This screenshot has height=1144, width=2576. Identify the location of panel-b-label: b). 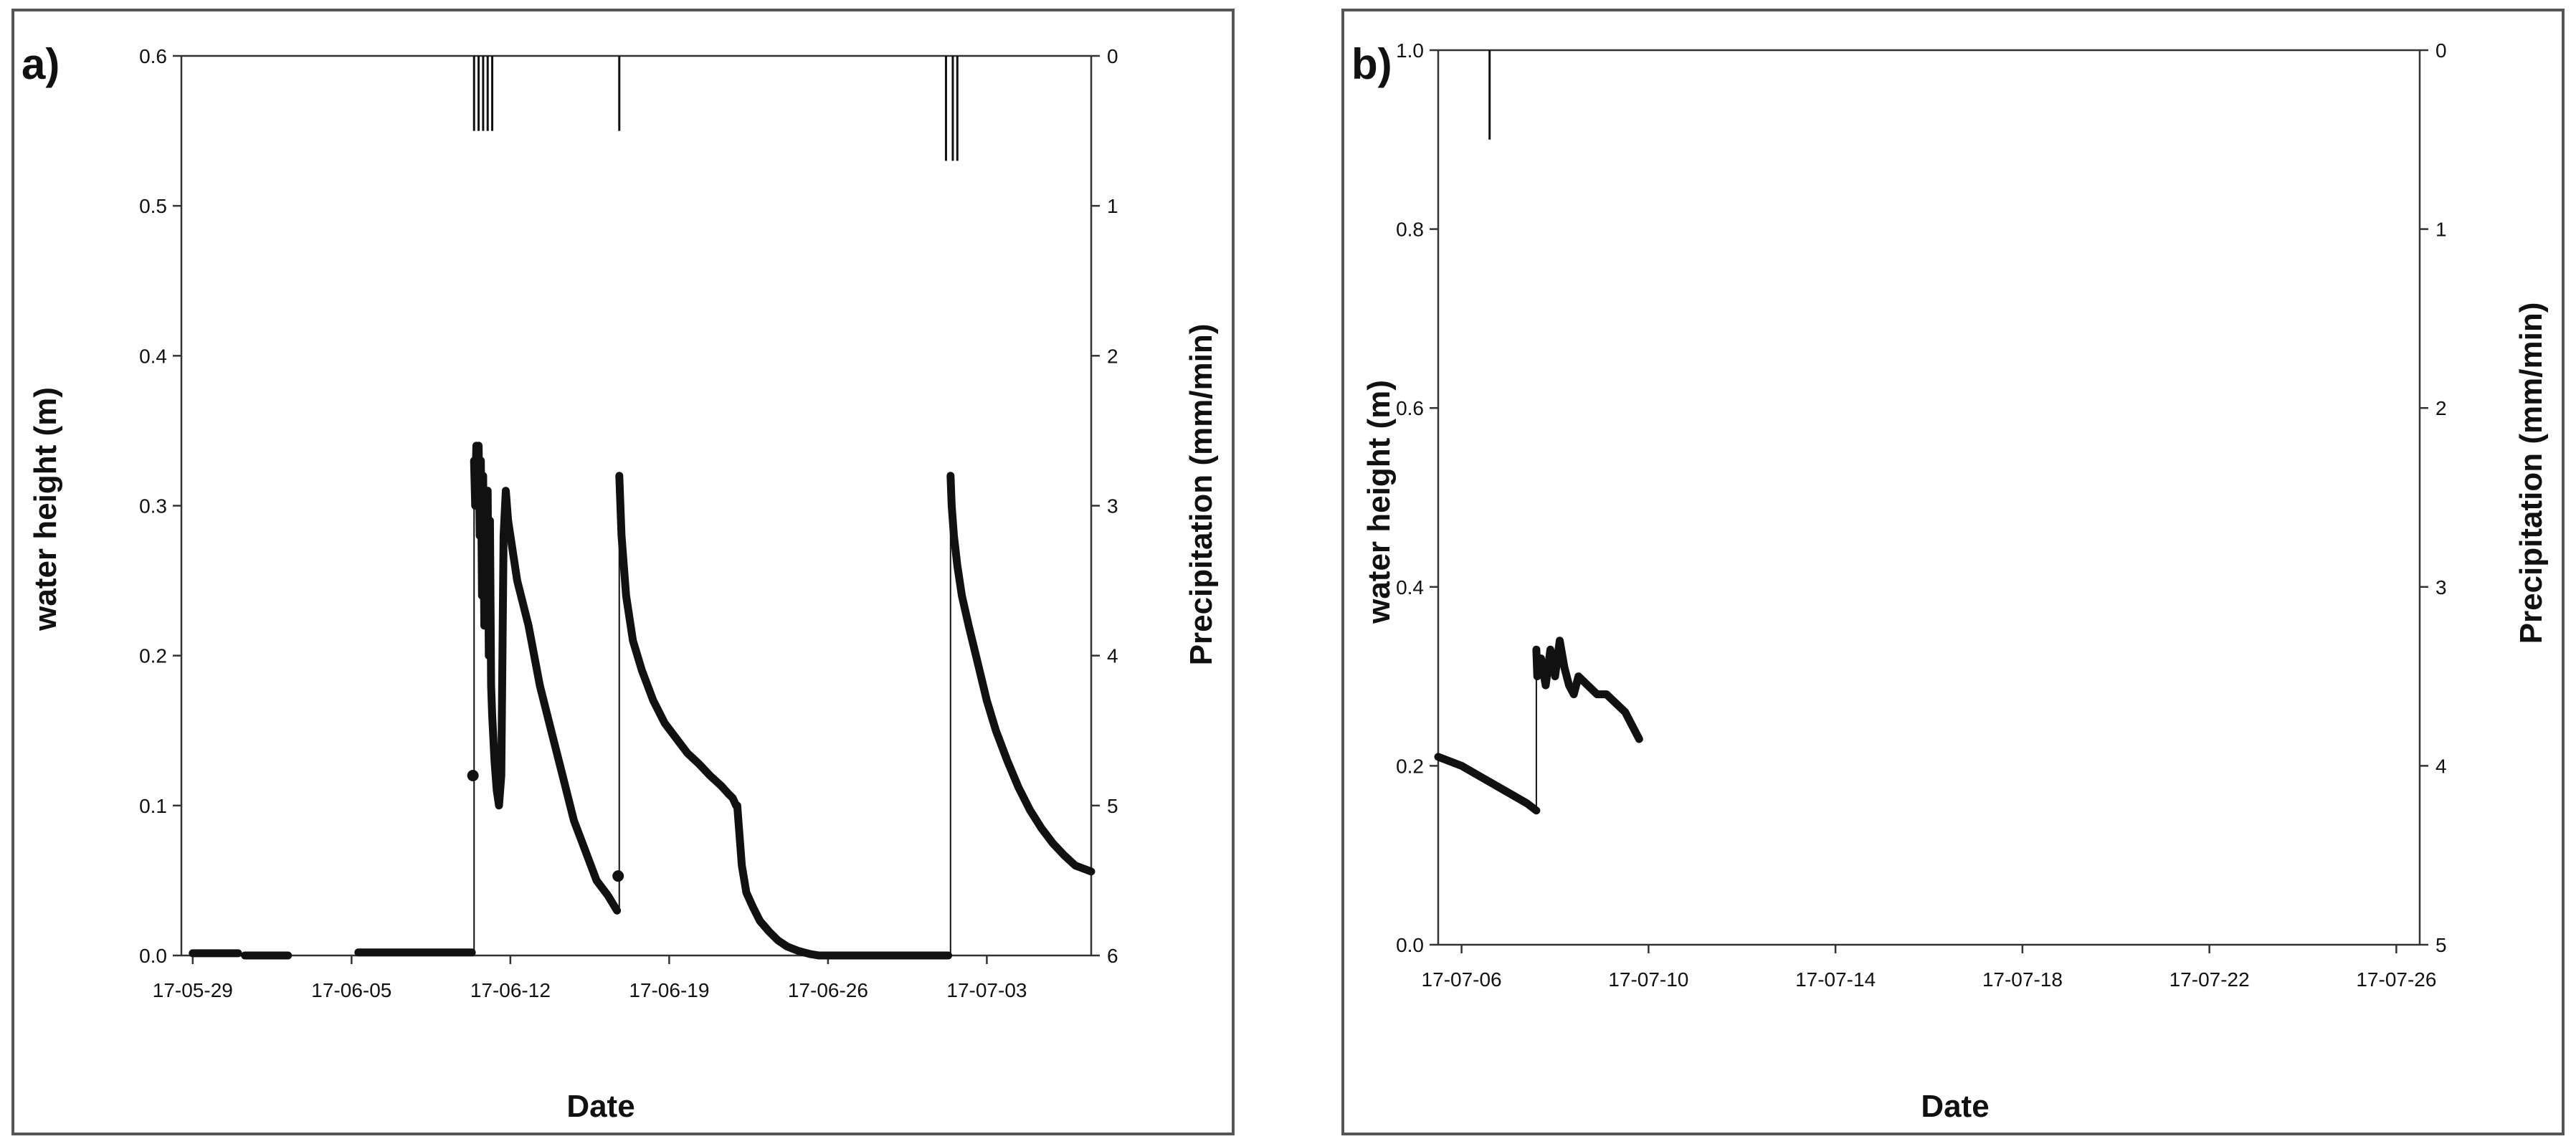
(1372, 64).